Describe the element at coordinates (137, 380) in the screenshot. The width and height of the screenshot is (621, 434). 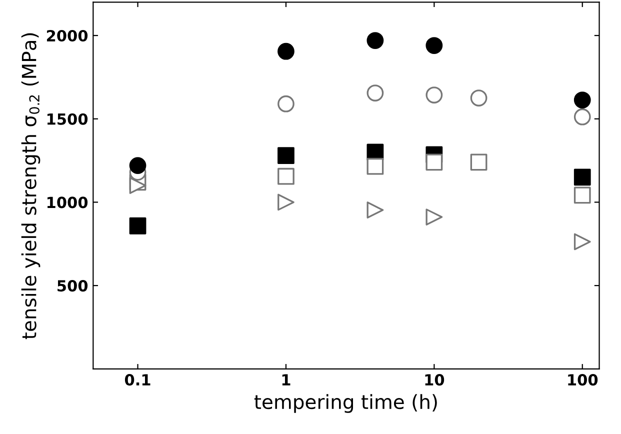
I see `x-tick-label: 0.1` at that location.